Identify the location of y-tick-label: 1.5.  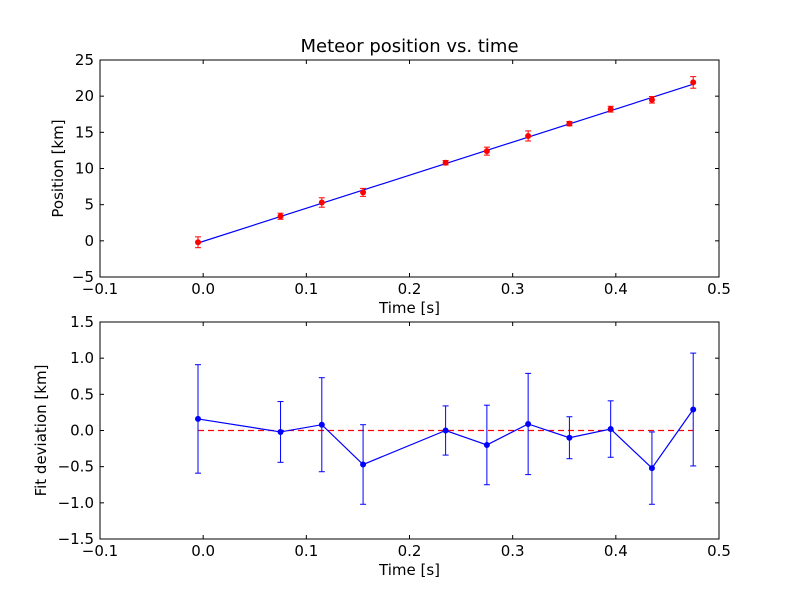
(82, 322).